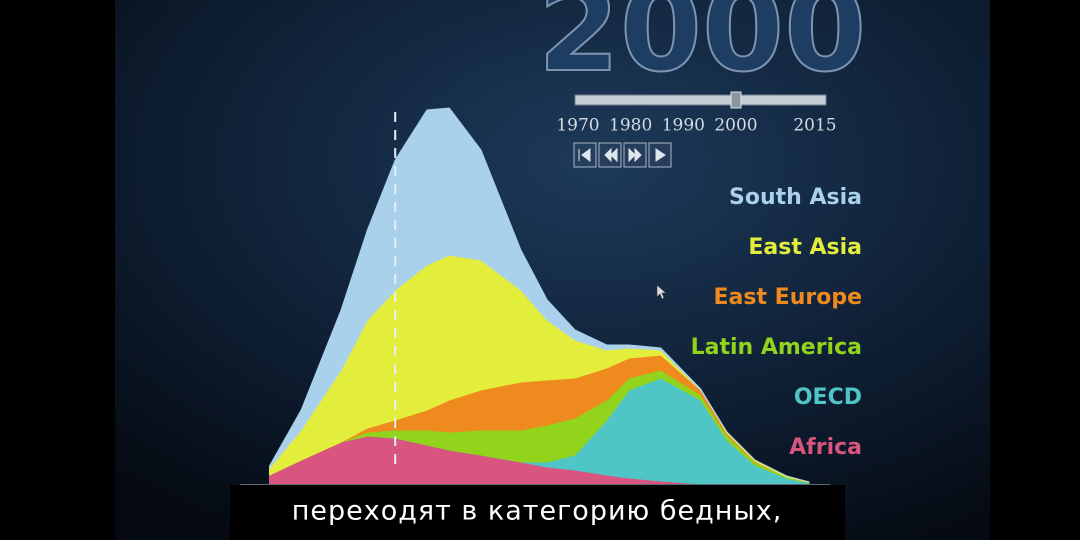  I want to click on slider-knob, so click(736, 100).